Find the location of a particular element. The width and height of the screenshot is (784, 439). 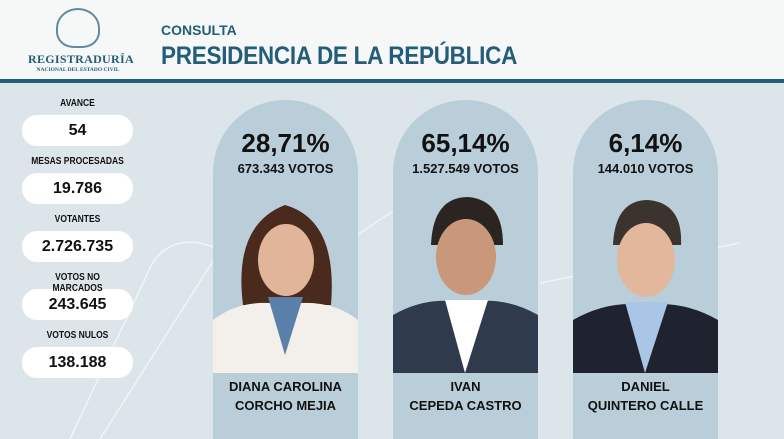

candidate-last-name: QUINTERO CALLE is located at coordinates (645, 405).